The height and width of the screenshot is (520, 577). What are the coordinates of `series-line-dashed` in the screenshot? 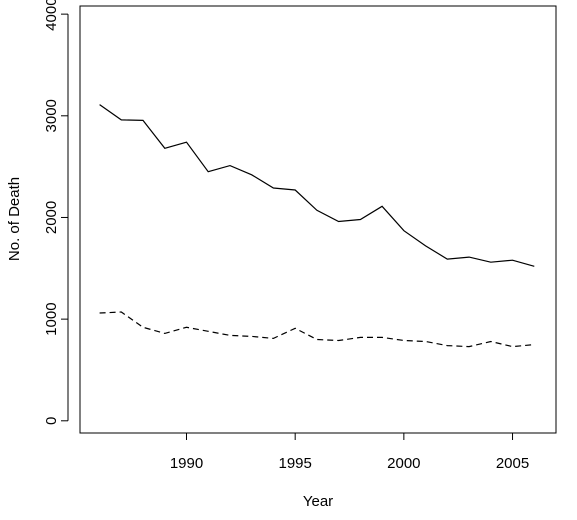 It's located at (317, 329).